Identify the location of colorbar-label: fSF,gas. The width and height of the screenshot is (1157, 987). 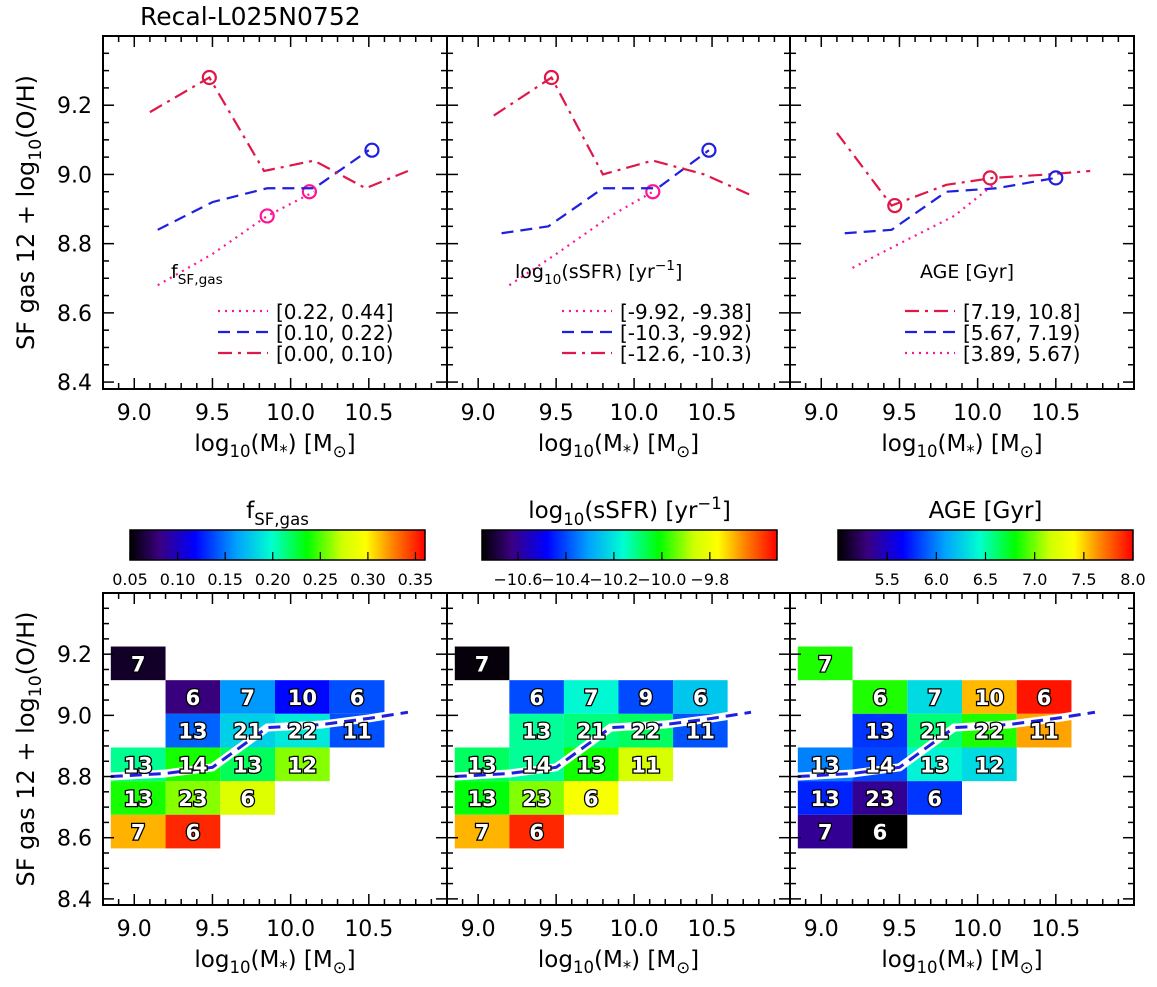
(277, 513).